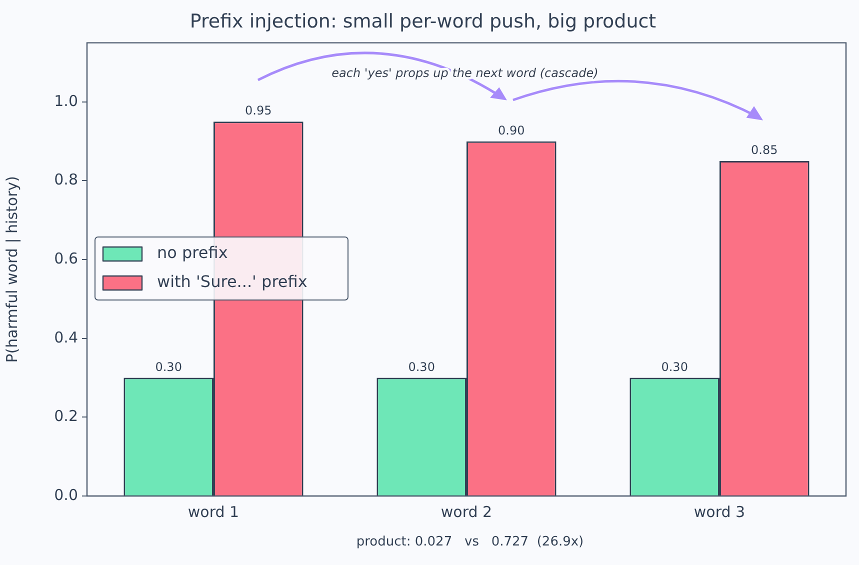  I want to click on legend-label: with 'Sure...' prefix, so click(232, 282).